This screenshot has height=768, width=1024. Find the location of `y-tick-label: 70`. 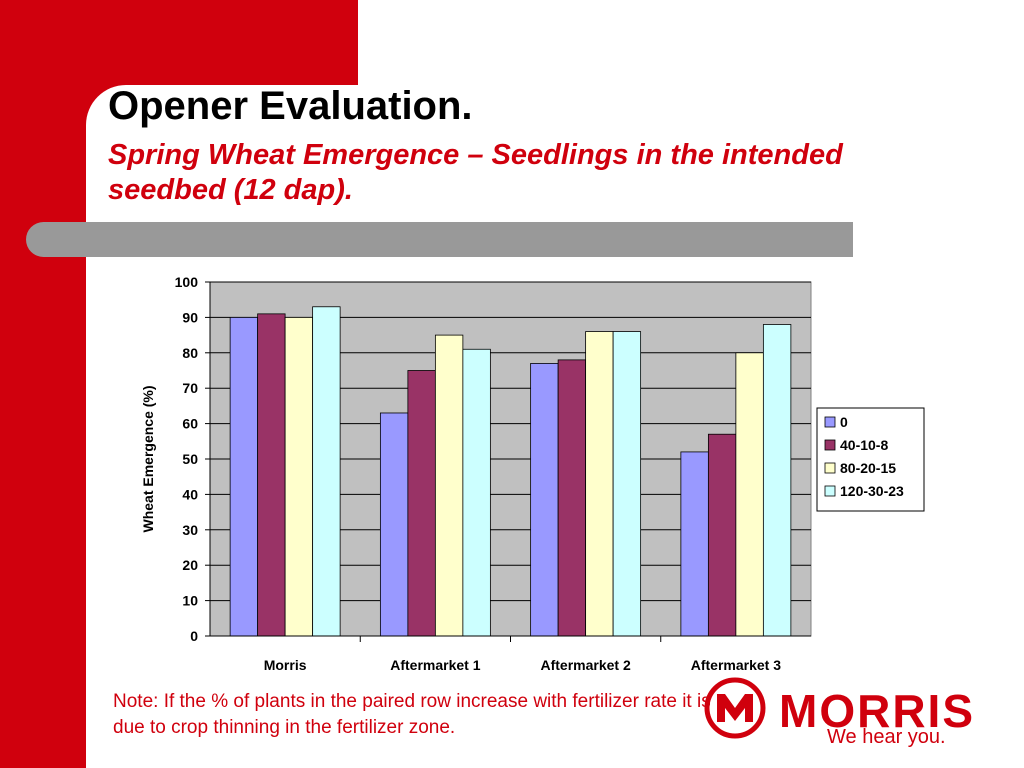

y-tick-label: 70 is located at coordinates (190, 388).